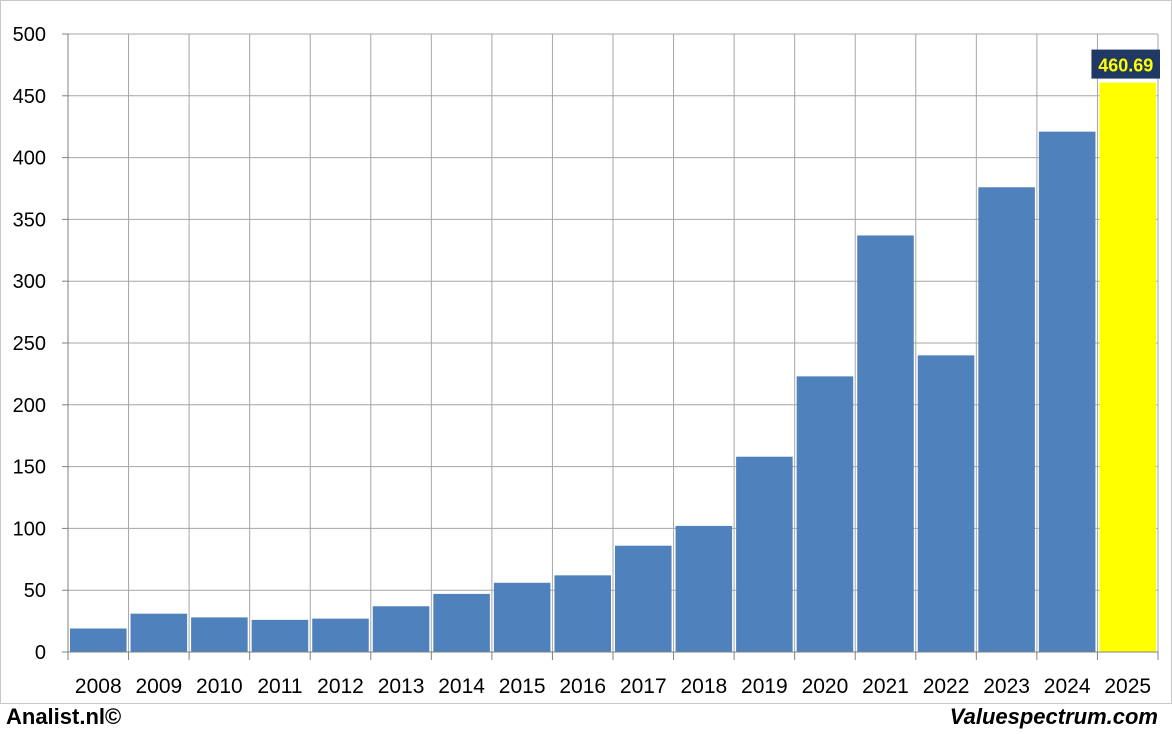 Image resolution: width=1172 pixels, height=734 pixels. I want to click on y-tick-label: 200, so click(29, 406).